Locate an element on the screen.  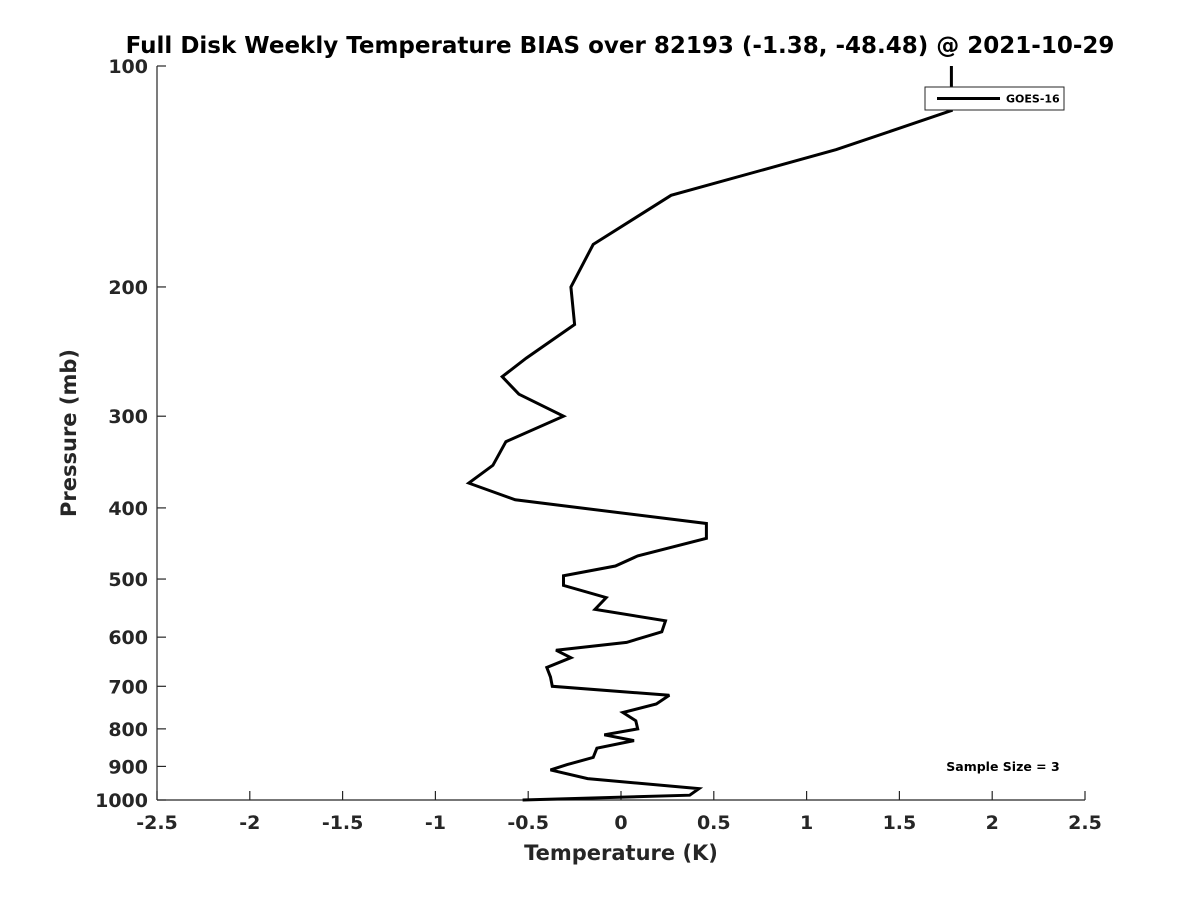
y-tick-label: 400 is located at coordinates (128, 509).